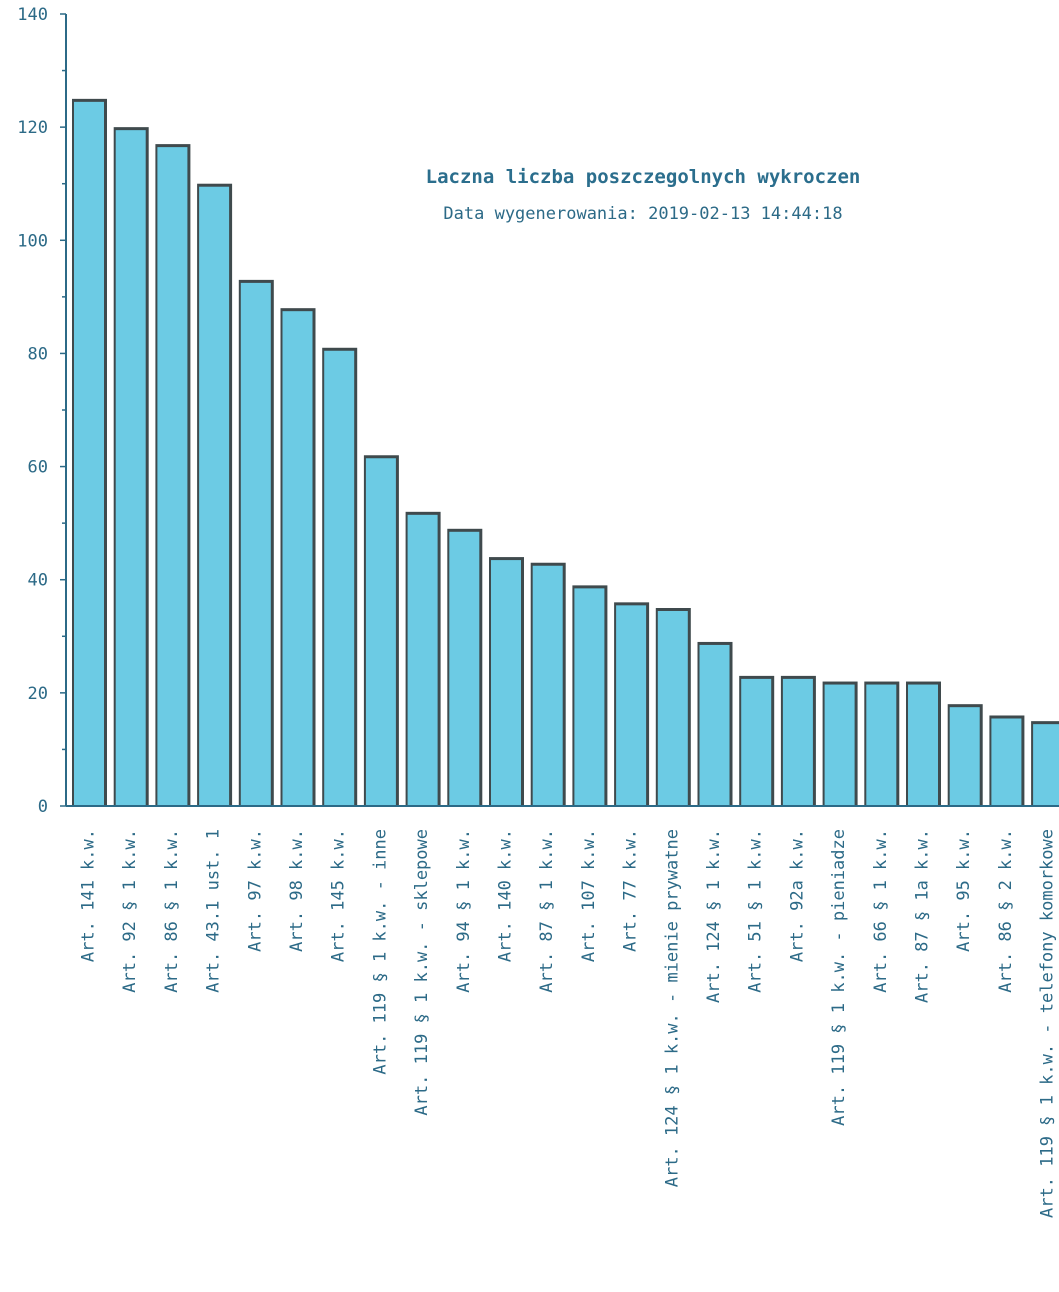 This screenshot has height=1292, width=1059. Describe the element at coordinates (172, 911) in the screenshot. I see `x-tick-label: Art. 86 § 1 k.w.` at that location.